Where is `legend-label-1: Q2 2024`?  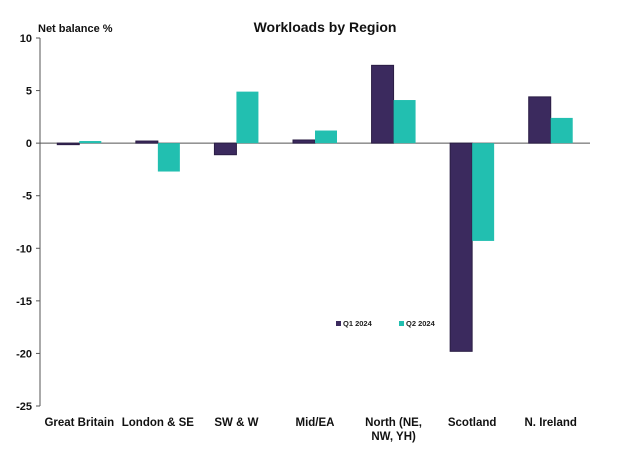
legend-label-1: Q2 2024 is located at coordinates (421, 323).